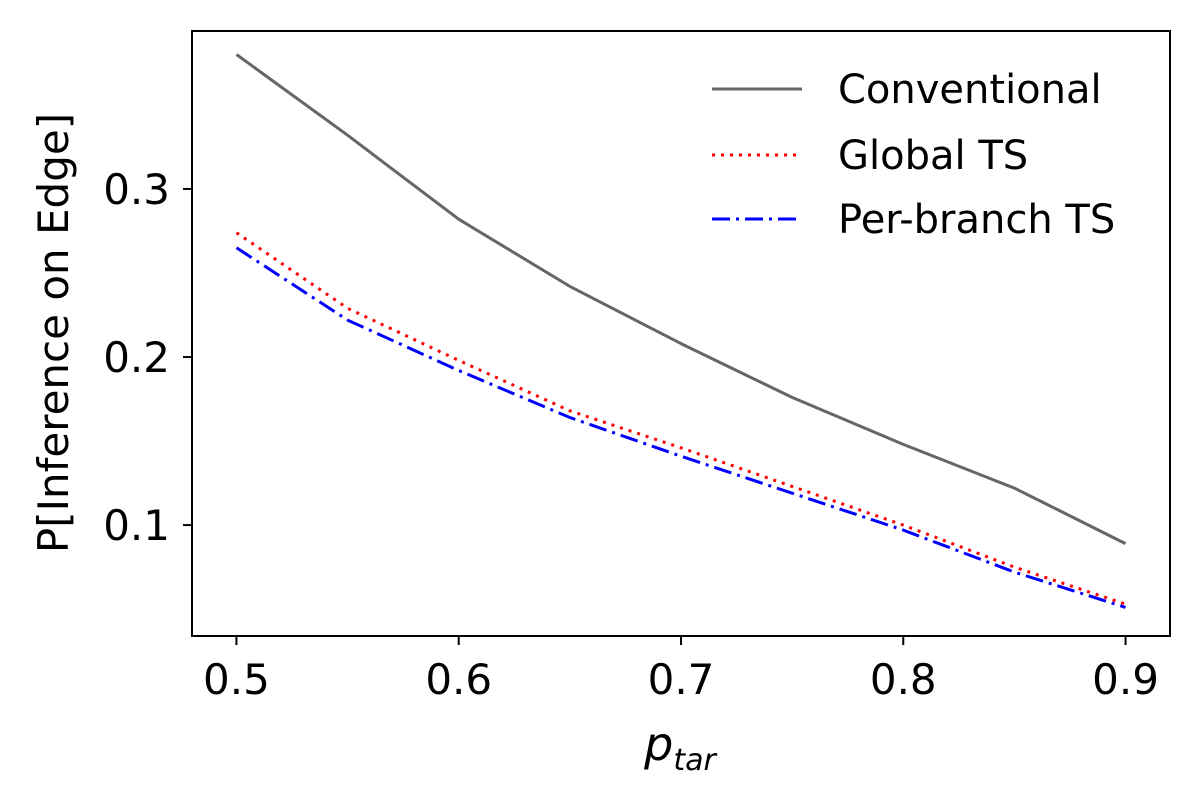 The height and width of the screenshot is (800, 1200). I want to click on x-axis-label: ptar, so click(680, 747).